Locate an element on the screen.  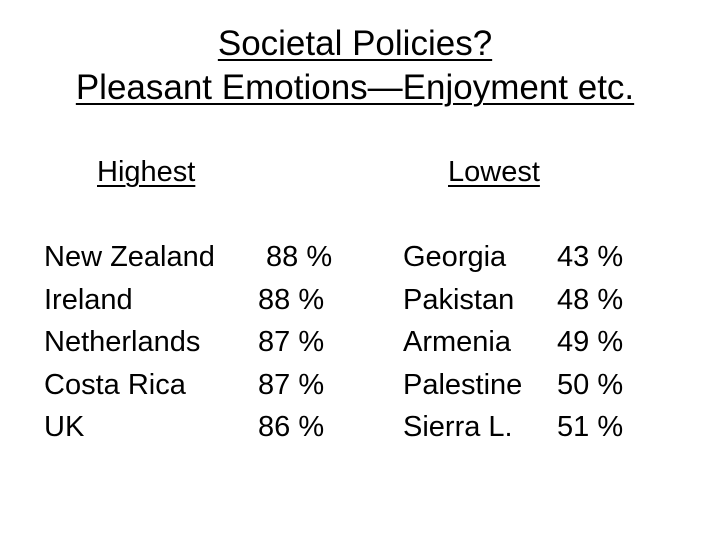
percentage-value: 48 % is located at coordinates (590, 299).